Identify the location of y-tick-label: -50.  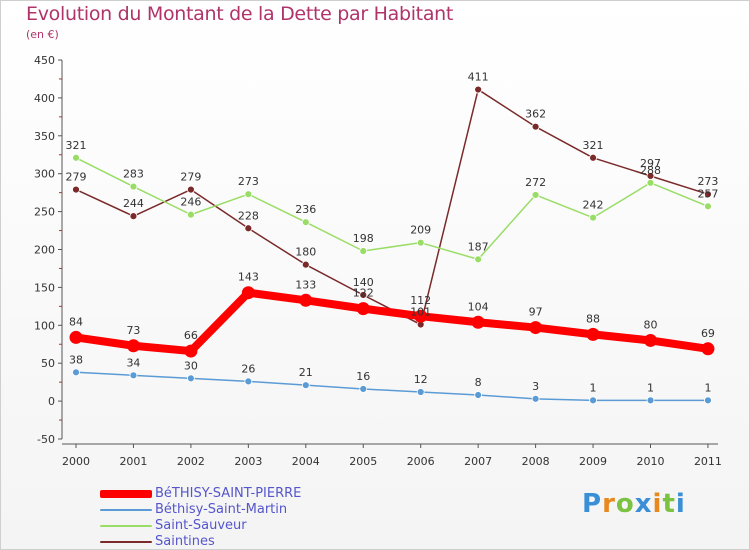
(46, 439).